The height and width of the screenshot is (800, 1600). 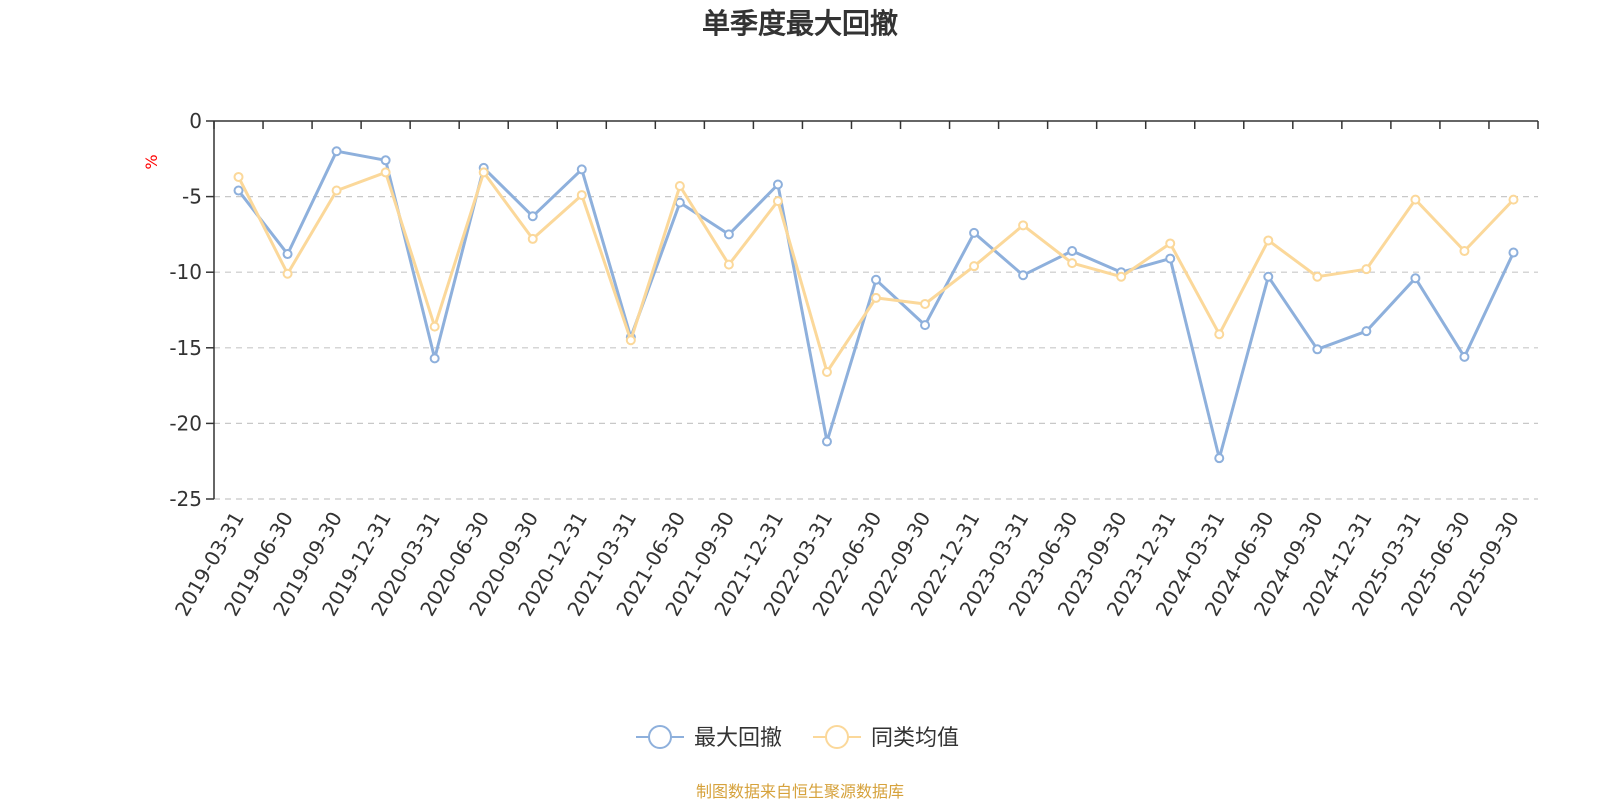 What do you see at coordinates (800, 23) in the screenshot?
I see `chart-title: 单季度最大回撤` at bounding box center [800, 23].